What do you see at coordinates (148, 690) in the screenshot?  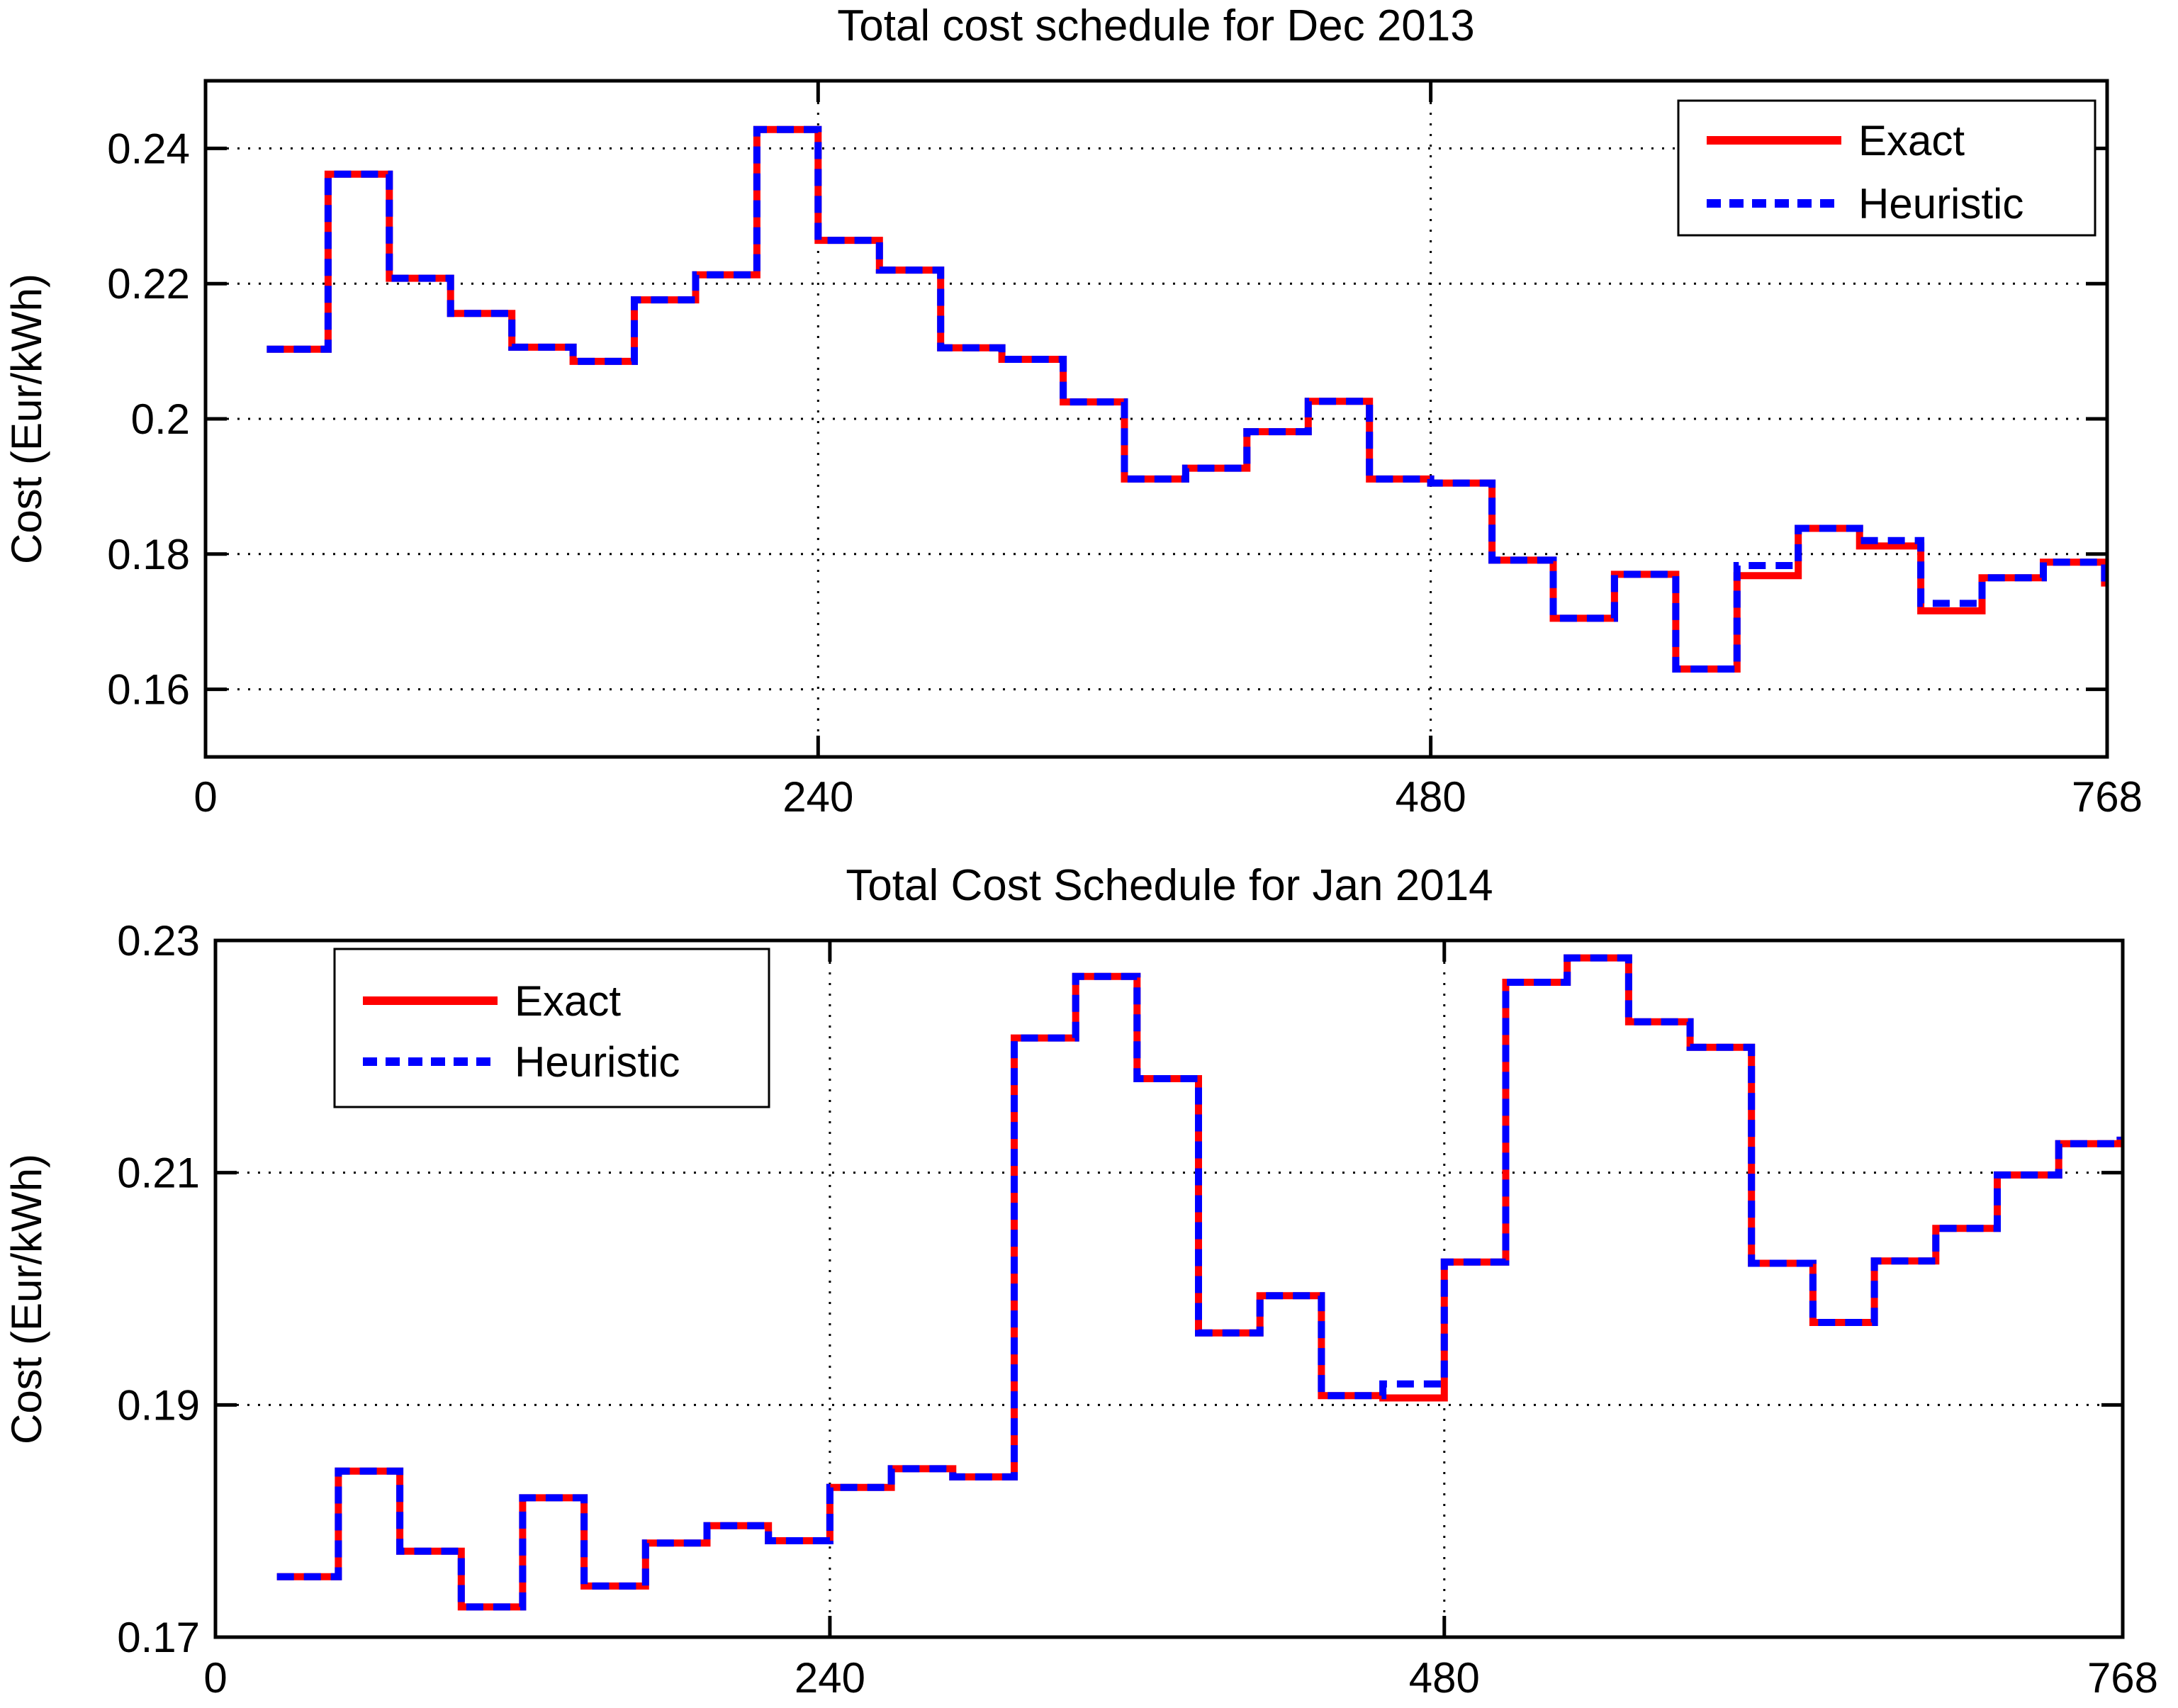 I see `y-tick-label: 0.16` at bounding box center [148, 690].